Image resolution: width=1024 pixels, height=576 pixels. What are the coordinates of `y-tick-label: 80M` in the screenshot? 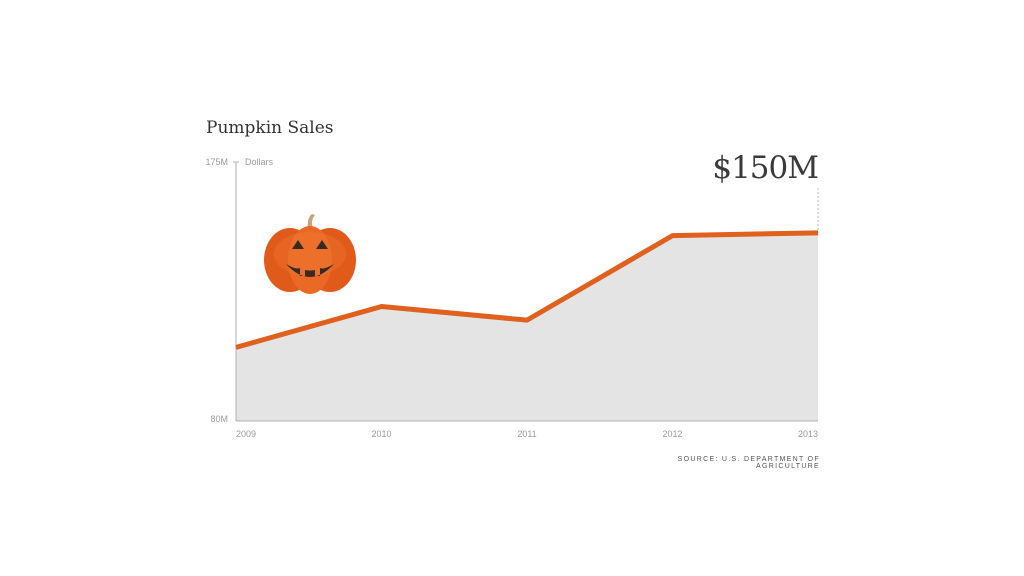 It's located at (219, 419).